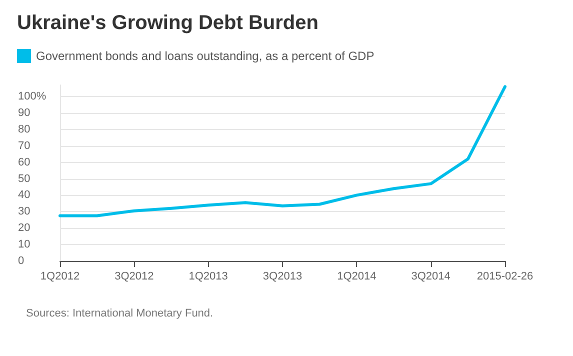 This screenshot has height=356, width=573. I want to click on y-tick-label: 20, so click(24, 228).